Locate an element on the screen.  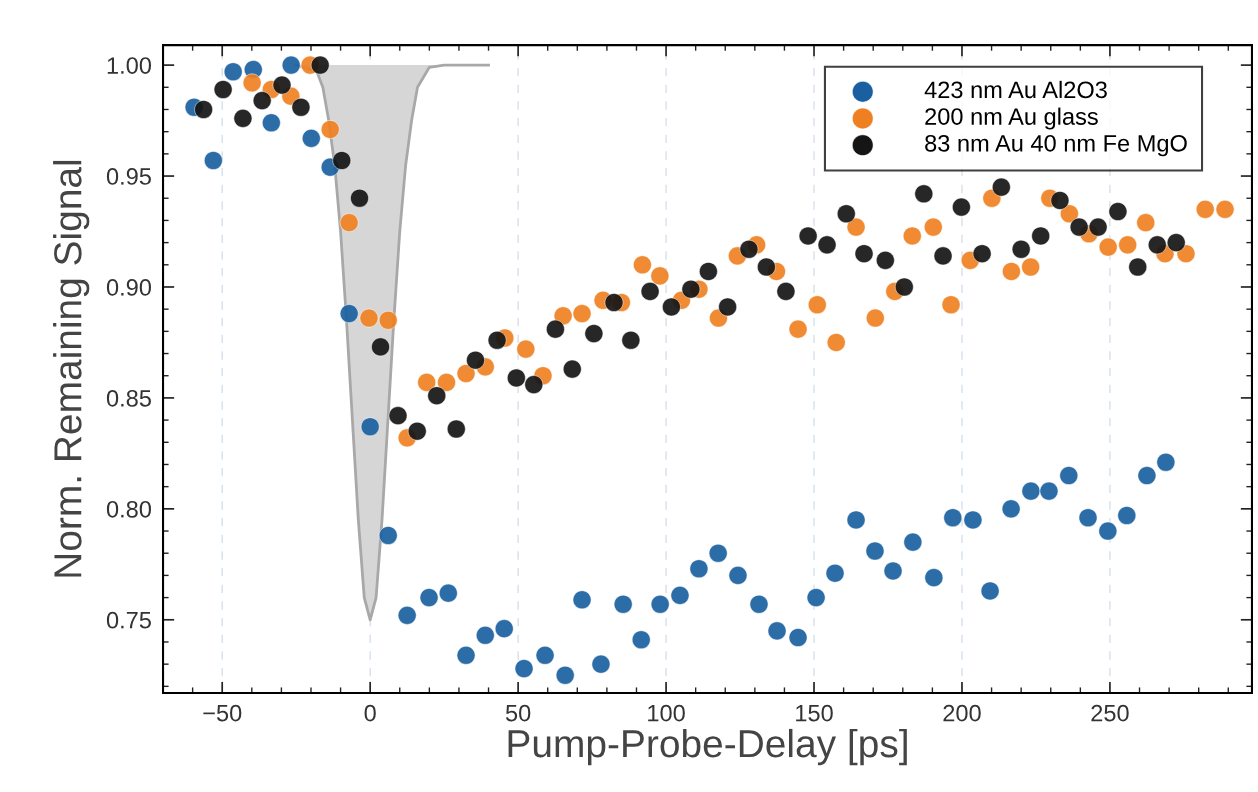
y-tick-label: 0.80 is located at coordinates (129, 509).